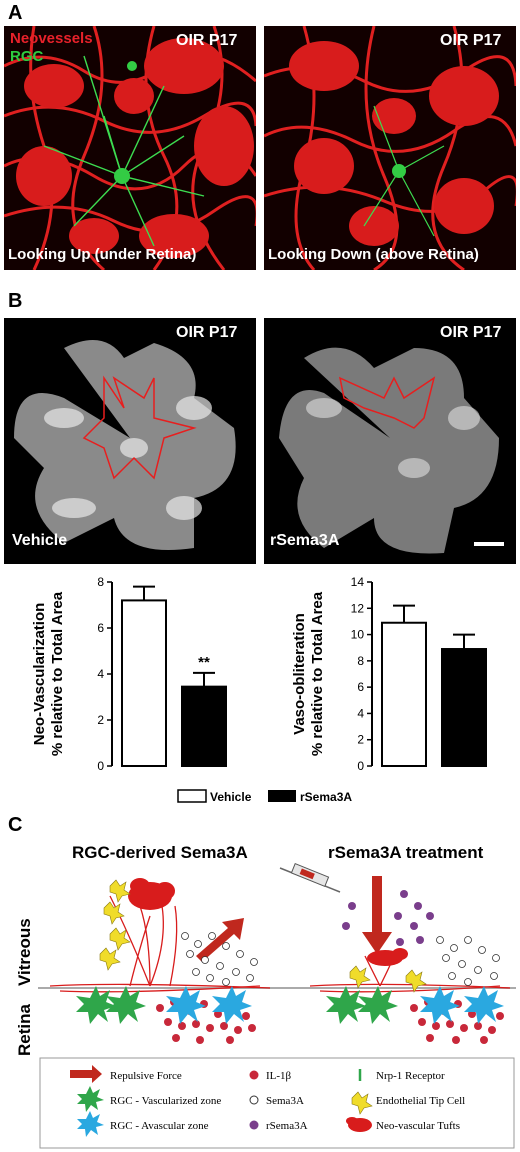 The height and width of the screenshot is (1152, 520). I want to click on repulsive-force-arrow-right, so click(377, 915).